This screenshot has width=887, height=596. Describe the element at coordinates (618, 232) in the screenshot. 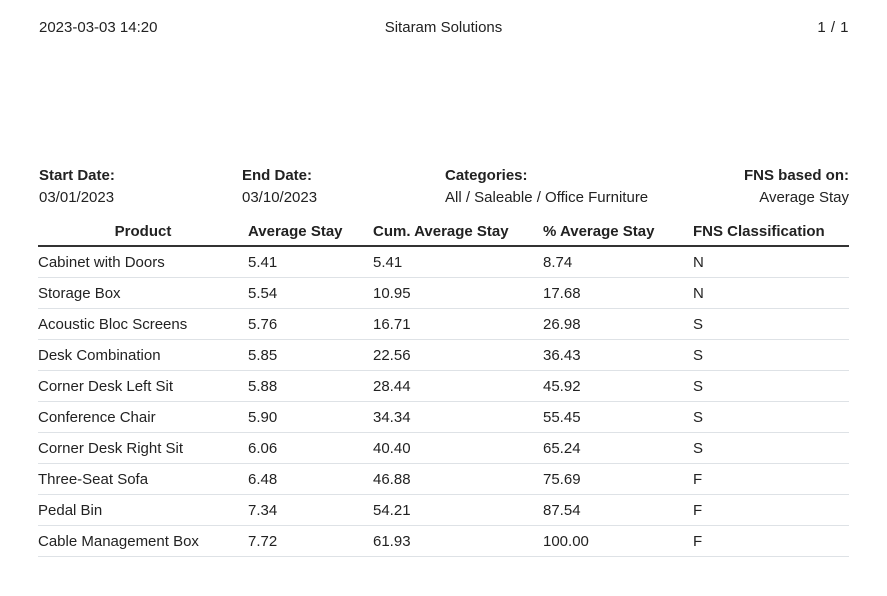

I see `column-header-percent-average-stay: % Average Stay` at that location.